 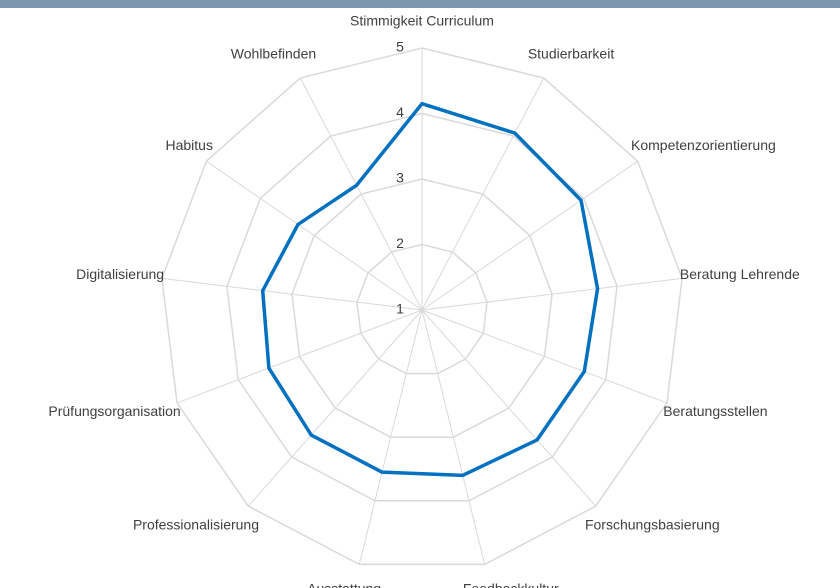 What do you see at coordinates (400, 243) in the screenshot?
I see `r-tick-label: 2` at bounding box center [400, 243].